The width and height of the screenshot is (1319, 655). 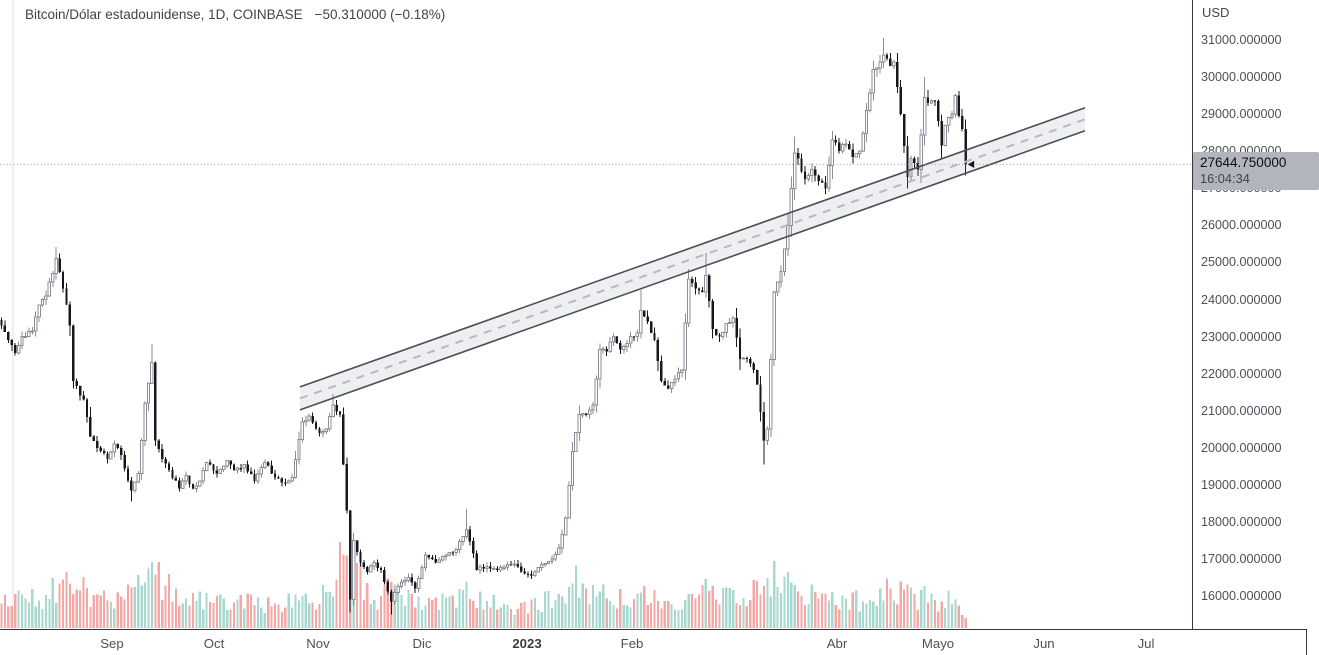 I want to click on price-axis-label: 18000.000000, so click(x=1241, y=521).